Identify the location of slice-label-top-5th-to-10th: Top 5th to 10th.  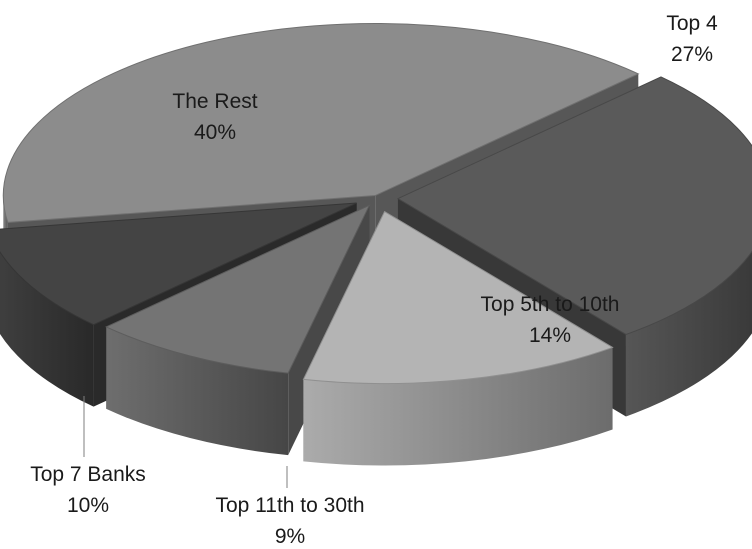
(550, 304).